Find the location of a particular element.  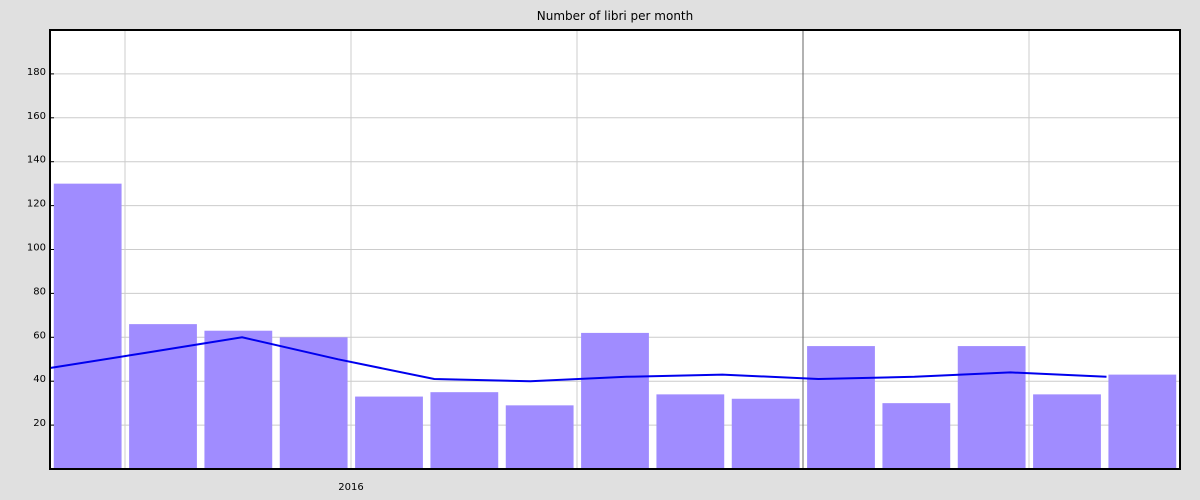

y-tick-label: 140 is located at coordinates (36, 160).